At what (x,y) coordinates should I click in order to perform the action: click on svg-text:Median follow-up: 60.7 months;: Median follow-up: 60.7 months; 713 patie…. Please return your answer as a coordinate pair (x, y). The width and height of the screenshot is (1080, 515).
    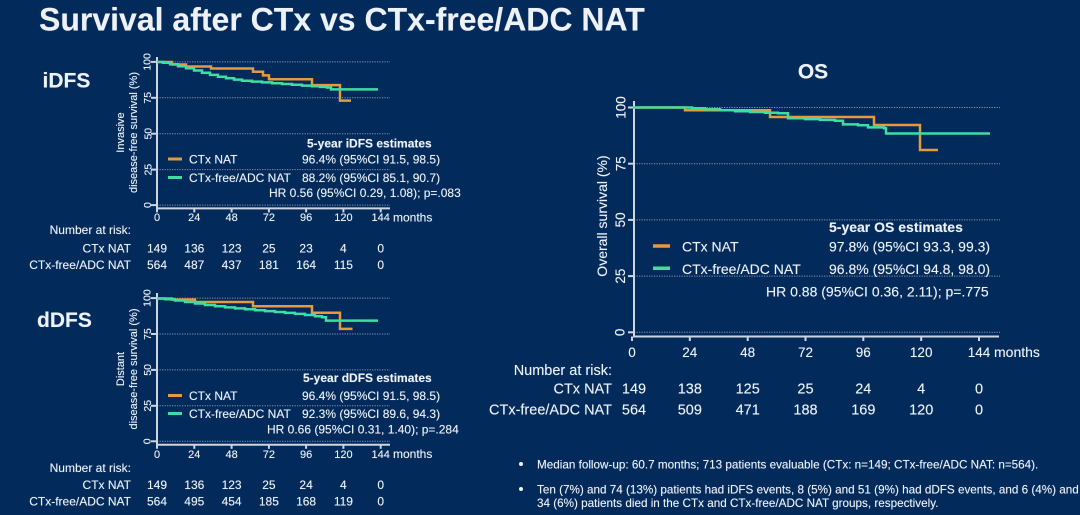
    Looking at the image, I should click on (787, 465).